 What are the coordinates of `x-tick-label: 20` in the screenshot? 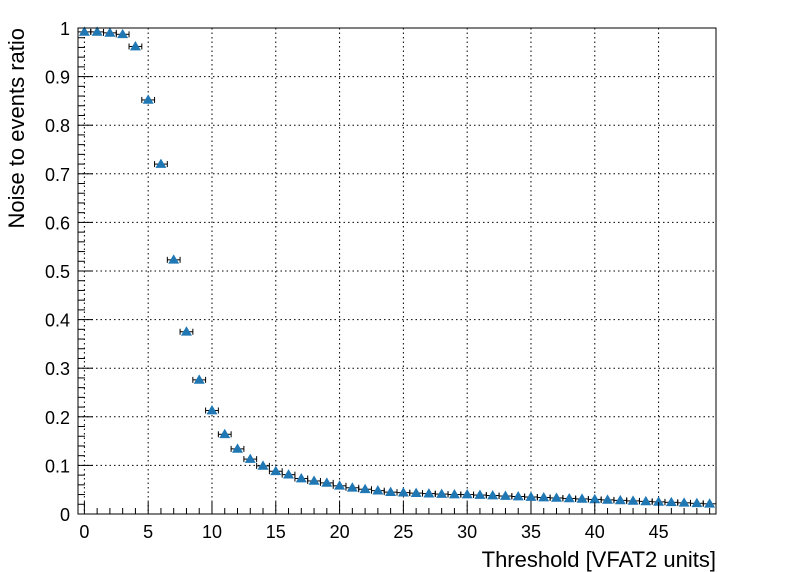 It's located at (340, 532).